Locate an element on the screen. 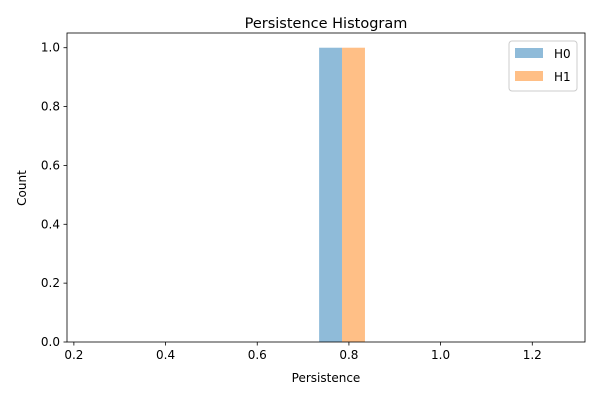 Image resolution: width=600 pixels, height=400 pixels. legend-swatch-h0 is located at coordinates (529, 53).